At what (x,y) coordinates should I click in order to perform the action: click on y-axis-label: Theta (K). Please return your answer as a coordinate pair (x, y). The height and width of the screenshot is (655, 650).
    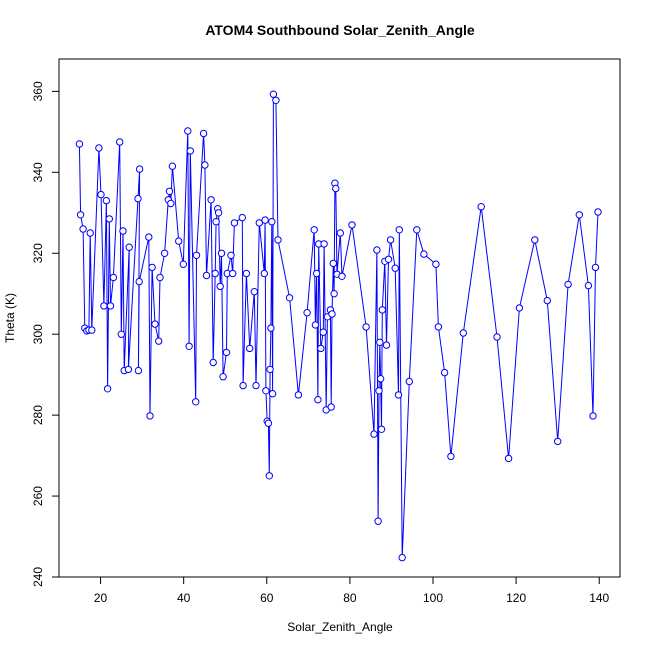
    Looking at the image, I should click on (10, 318).